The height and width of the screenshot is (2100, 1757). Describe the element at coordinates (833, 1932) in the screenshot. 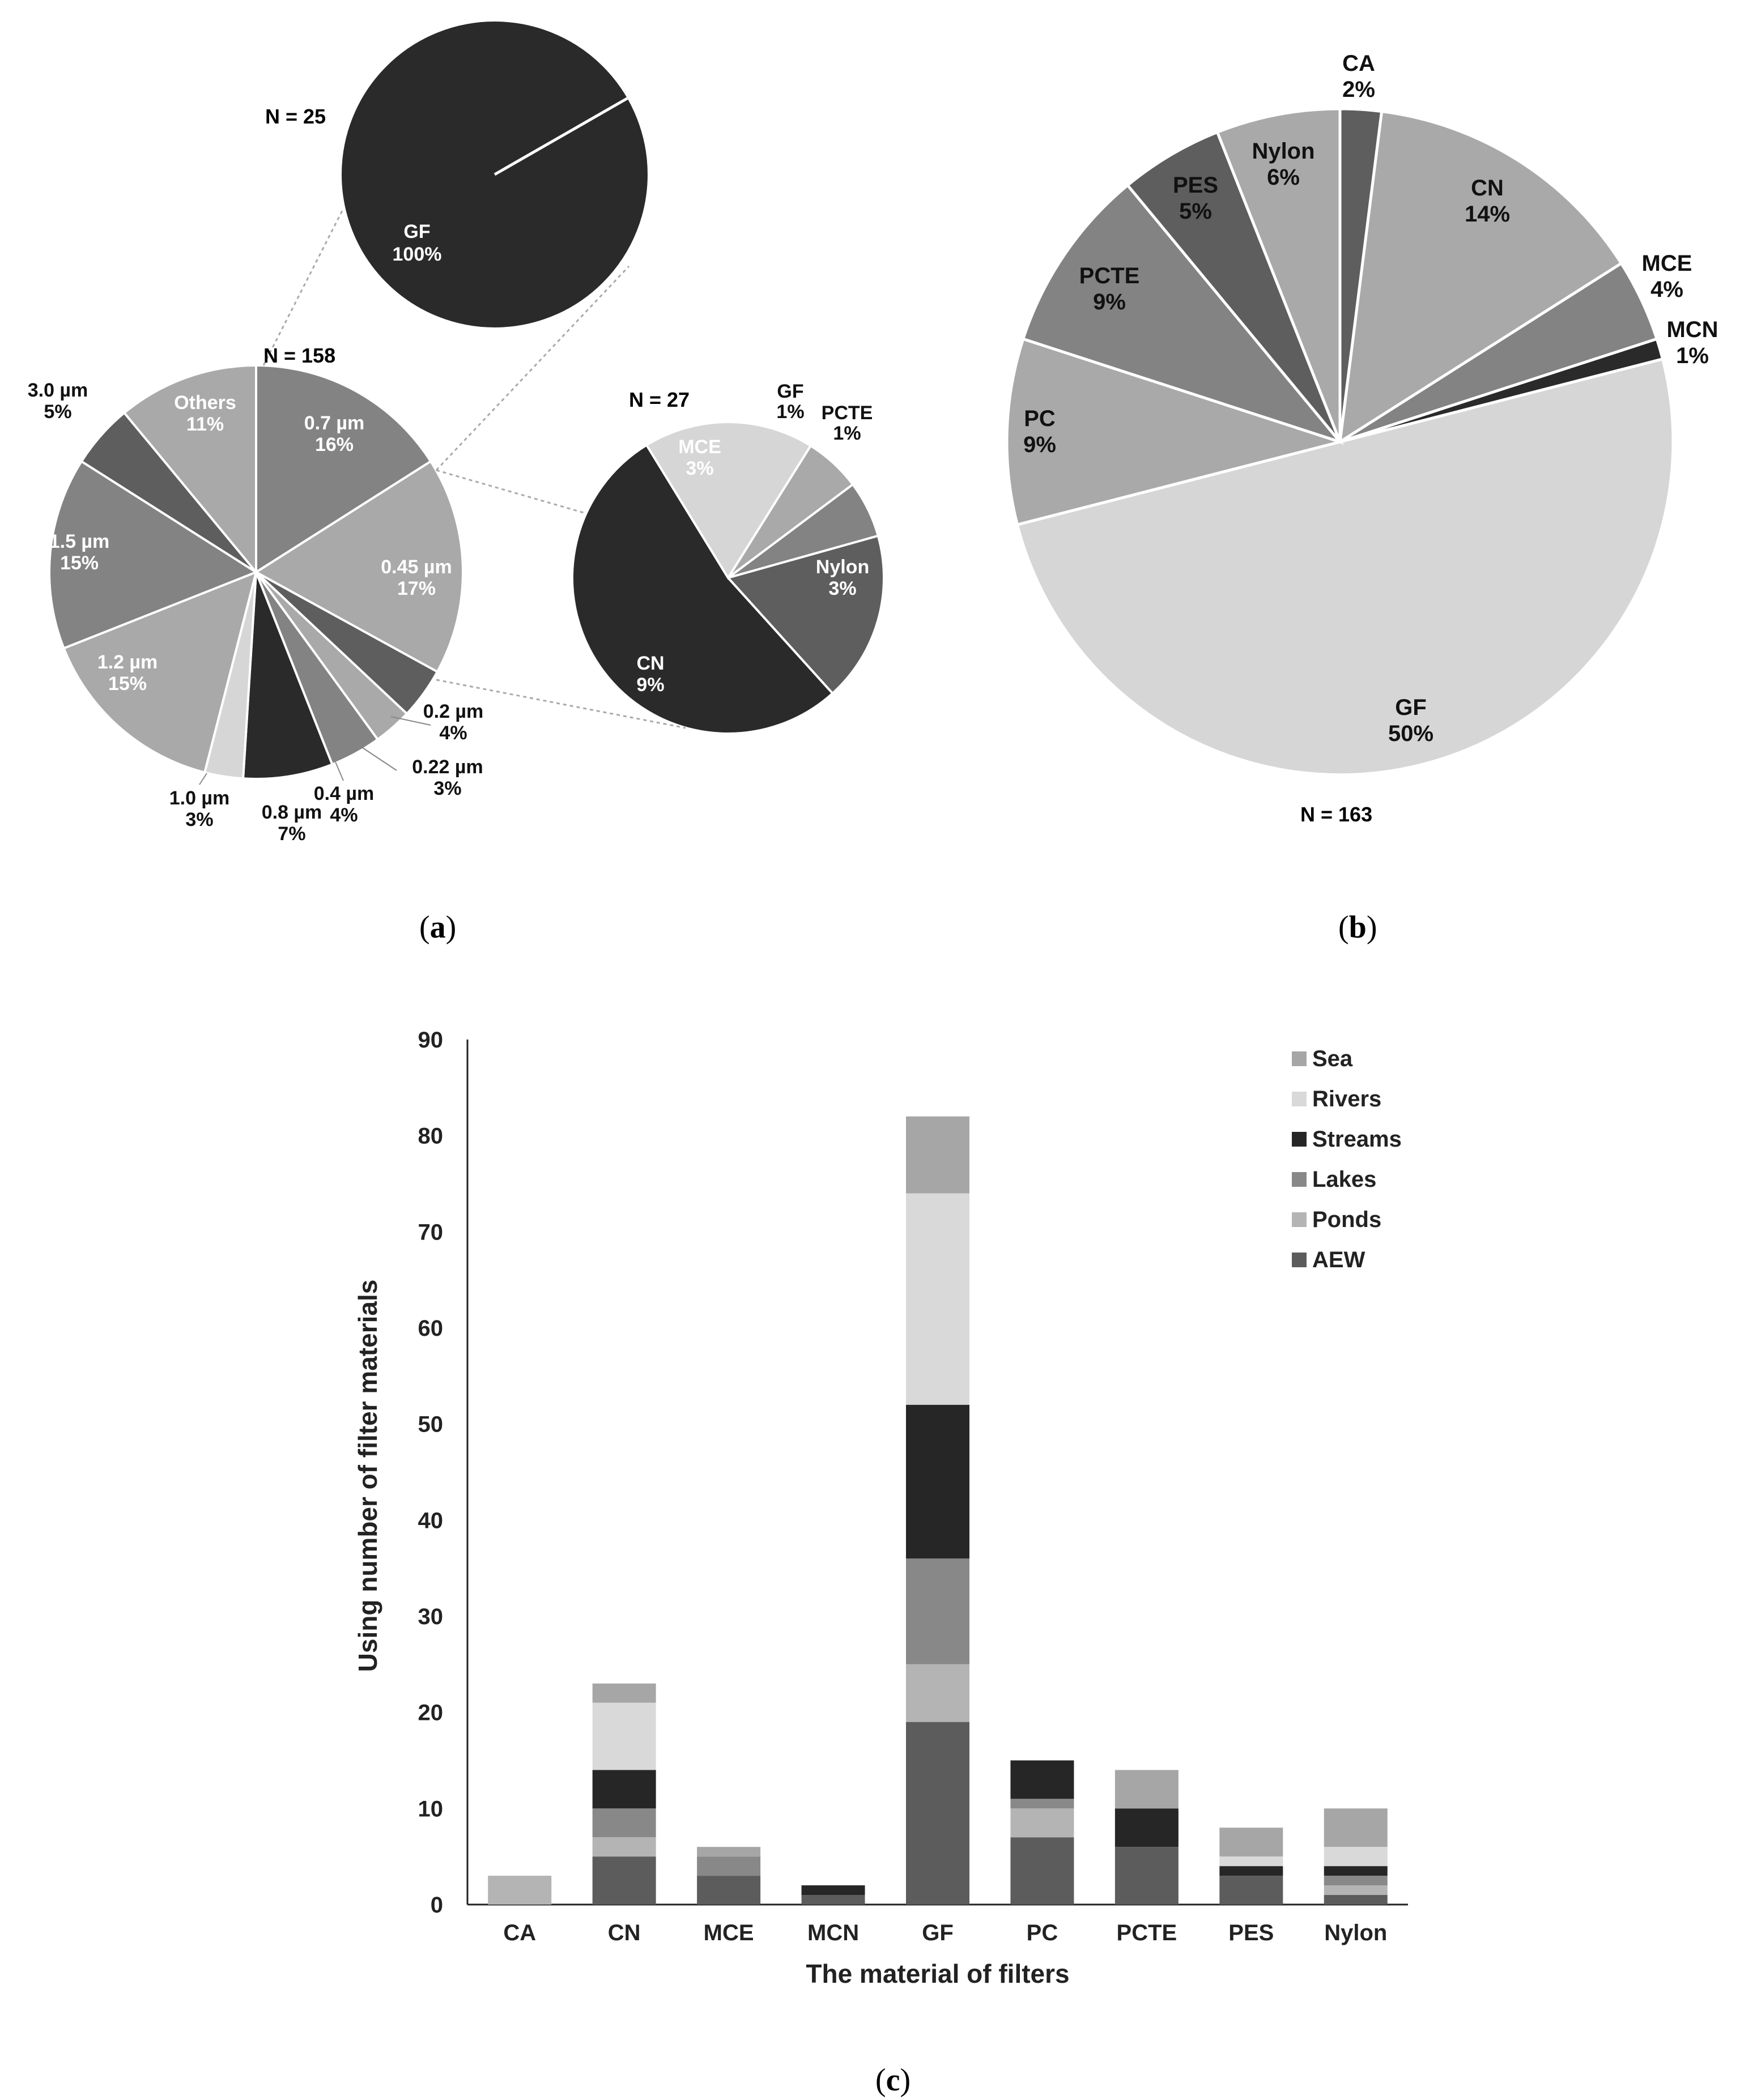

I see `x-tick-label-mcn: MCN` at that location.